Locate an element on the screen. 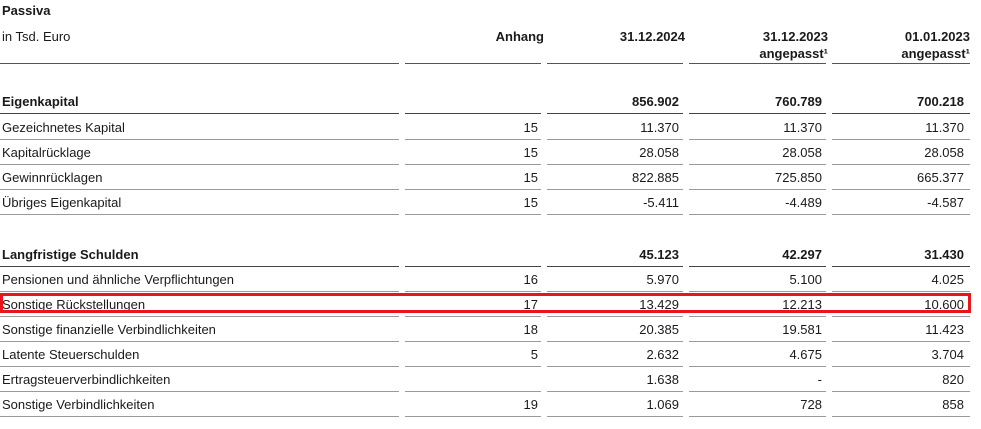 This screenshot has height=429, width=981. row-value-2024: 1.638 is located at coordinates (662, 379).